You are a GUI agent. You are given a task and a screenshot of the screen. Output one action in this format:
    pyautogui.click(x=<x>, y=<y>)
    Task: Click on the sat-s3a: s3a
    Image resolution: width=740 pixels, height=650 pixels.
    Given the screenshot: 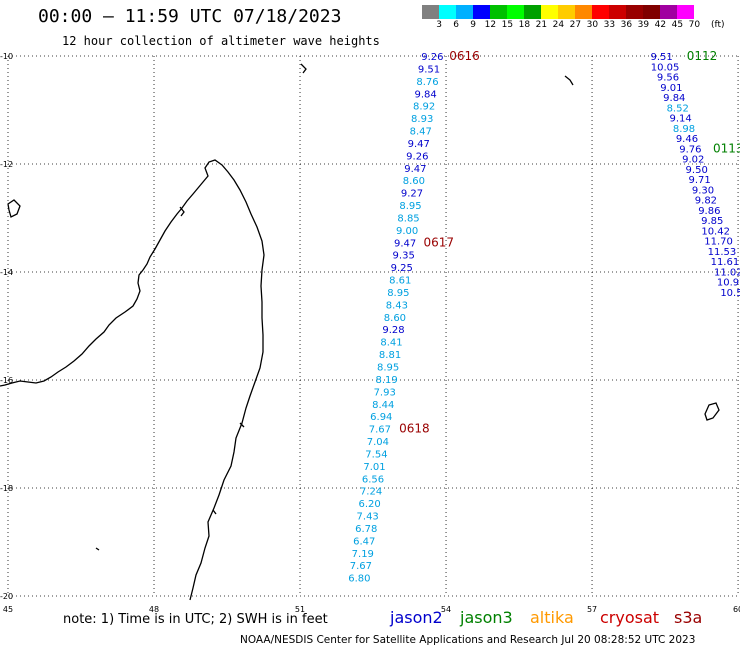 What is the action you would take?
    pyautogui.click(x=688, y=617)
    